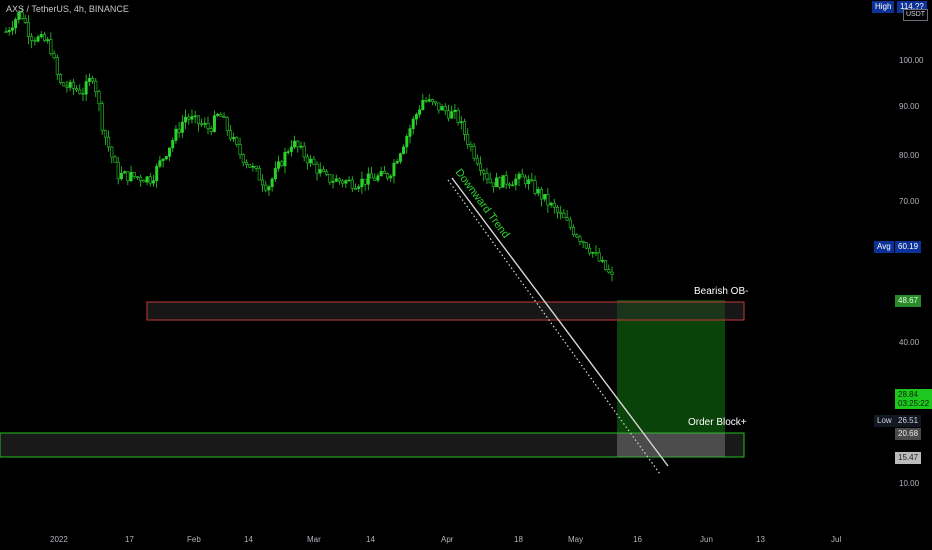 The image size is (932, 550). I want to click on avg-label-tag: Avg, so click(884, 247).